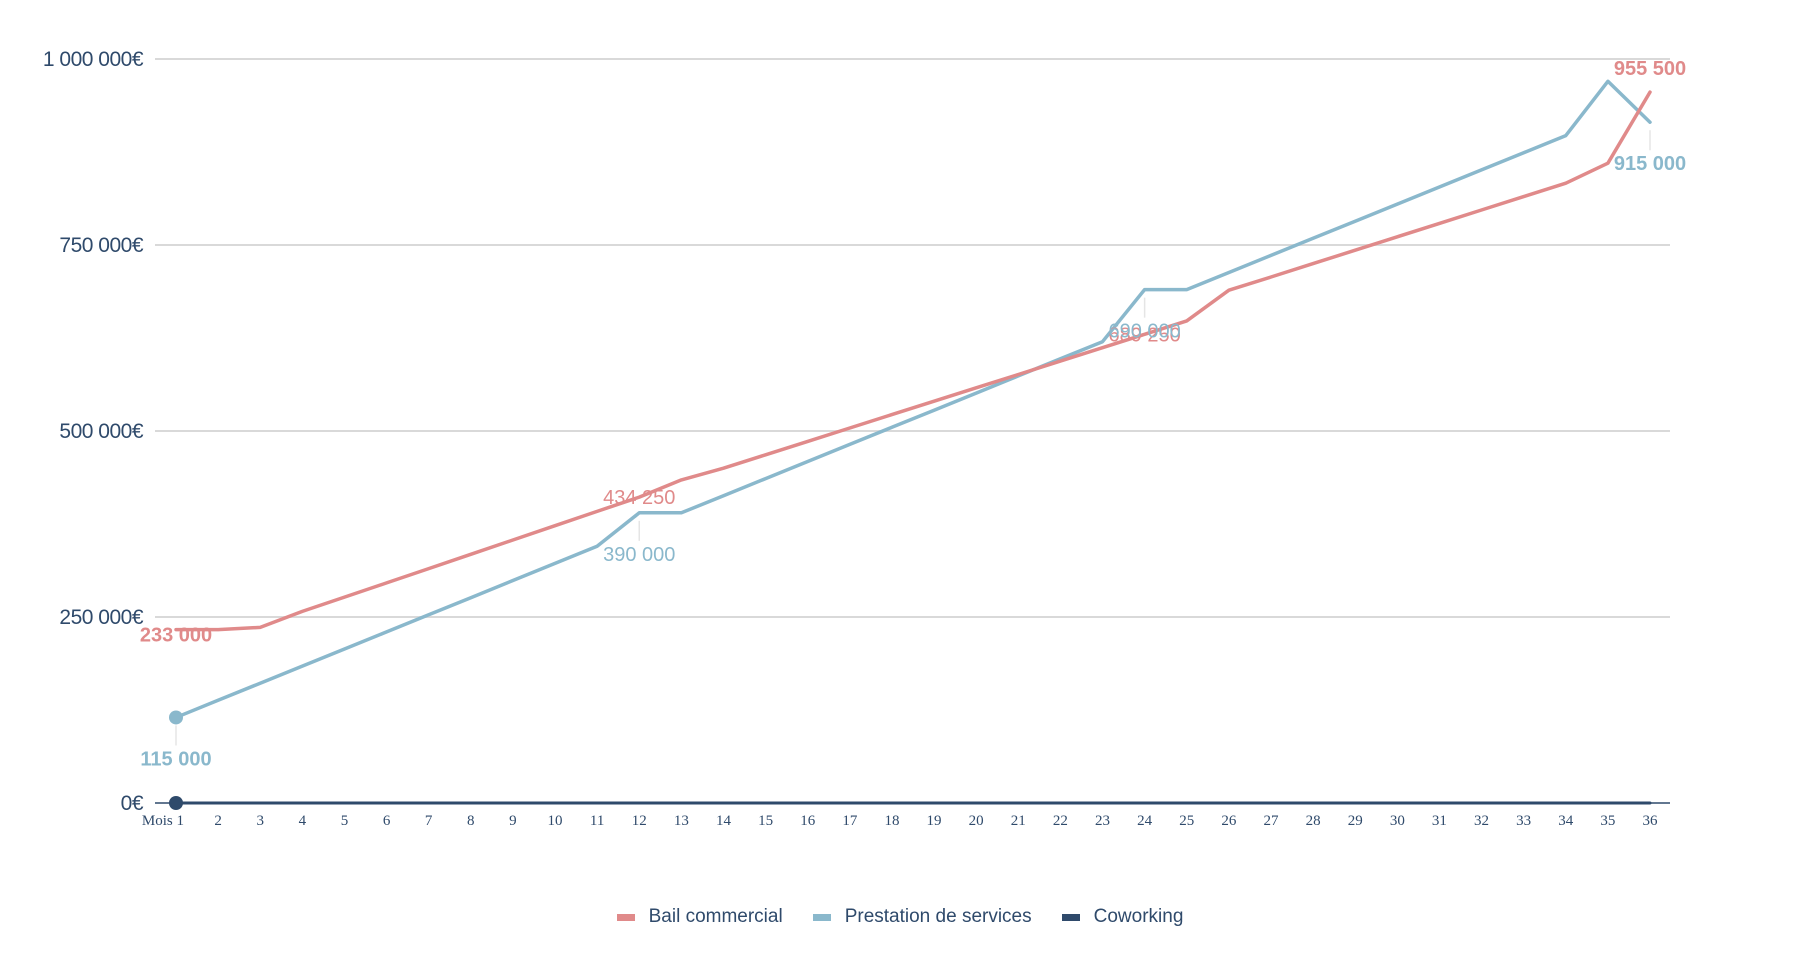 The height and width of the screenshot is (972, 1800). I want to click on x-tick-label: 19, so click(934, 821).